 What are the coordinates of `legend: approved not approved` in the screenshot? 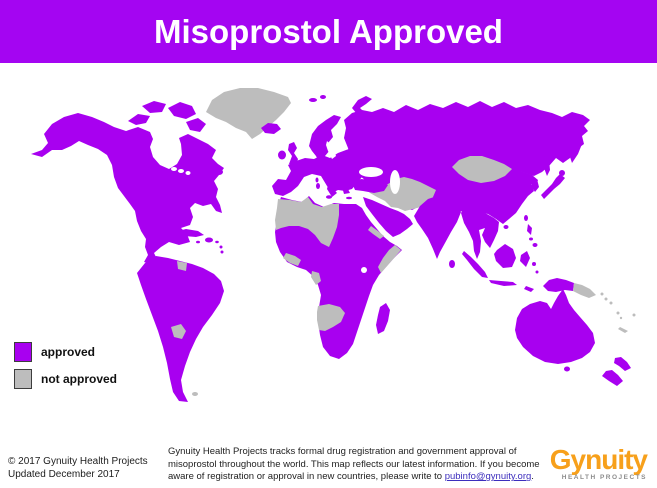 It's located at (65, 369).